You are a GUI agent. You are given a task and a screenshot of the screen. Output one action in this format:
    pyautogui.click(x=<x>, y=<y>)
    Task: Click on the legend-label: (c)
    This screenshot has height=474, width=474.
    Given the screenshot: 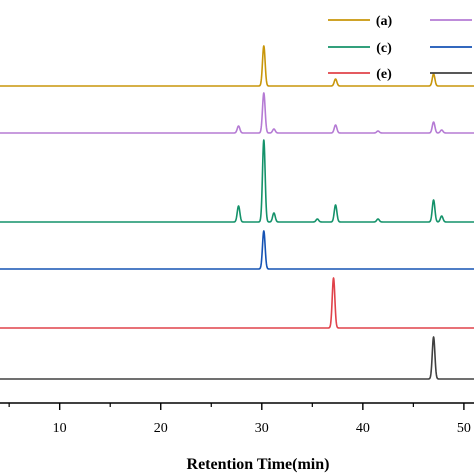 What is the action you would take?
    pyautogui.click(x=384, y=48)
    